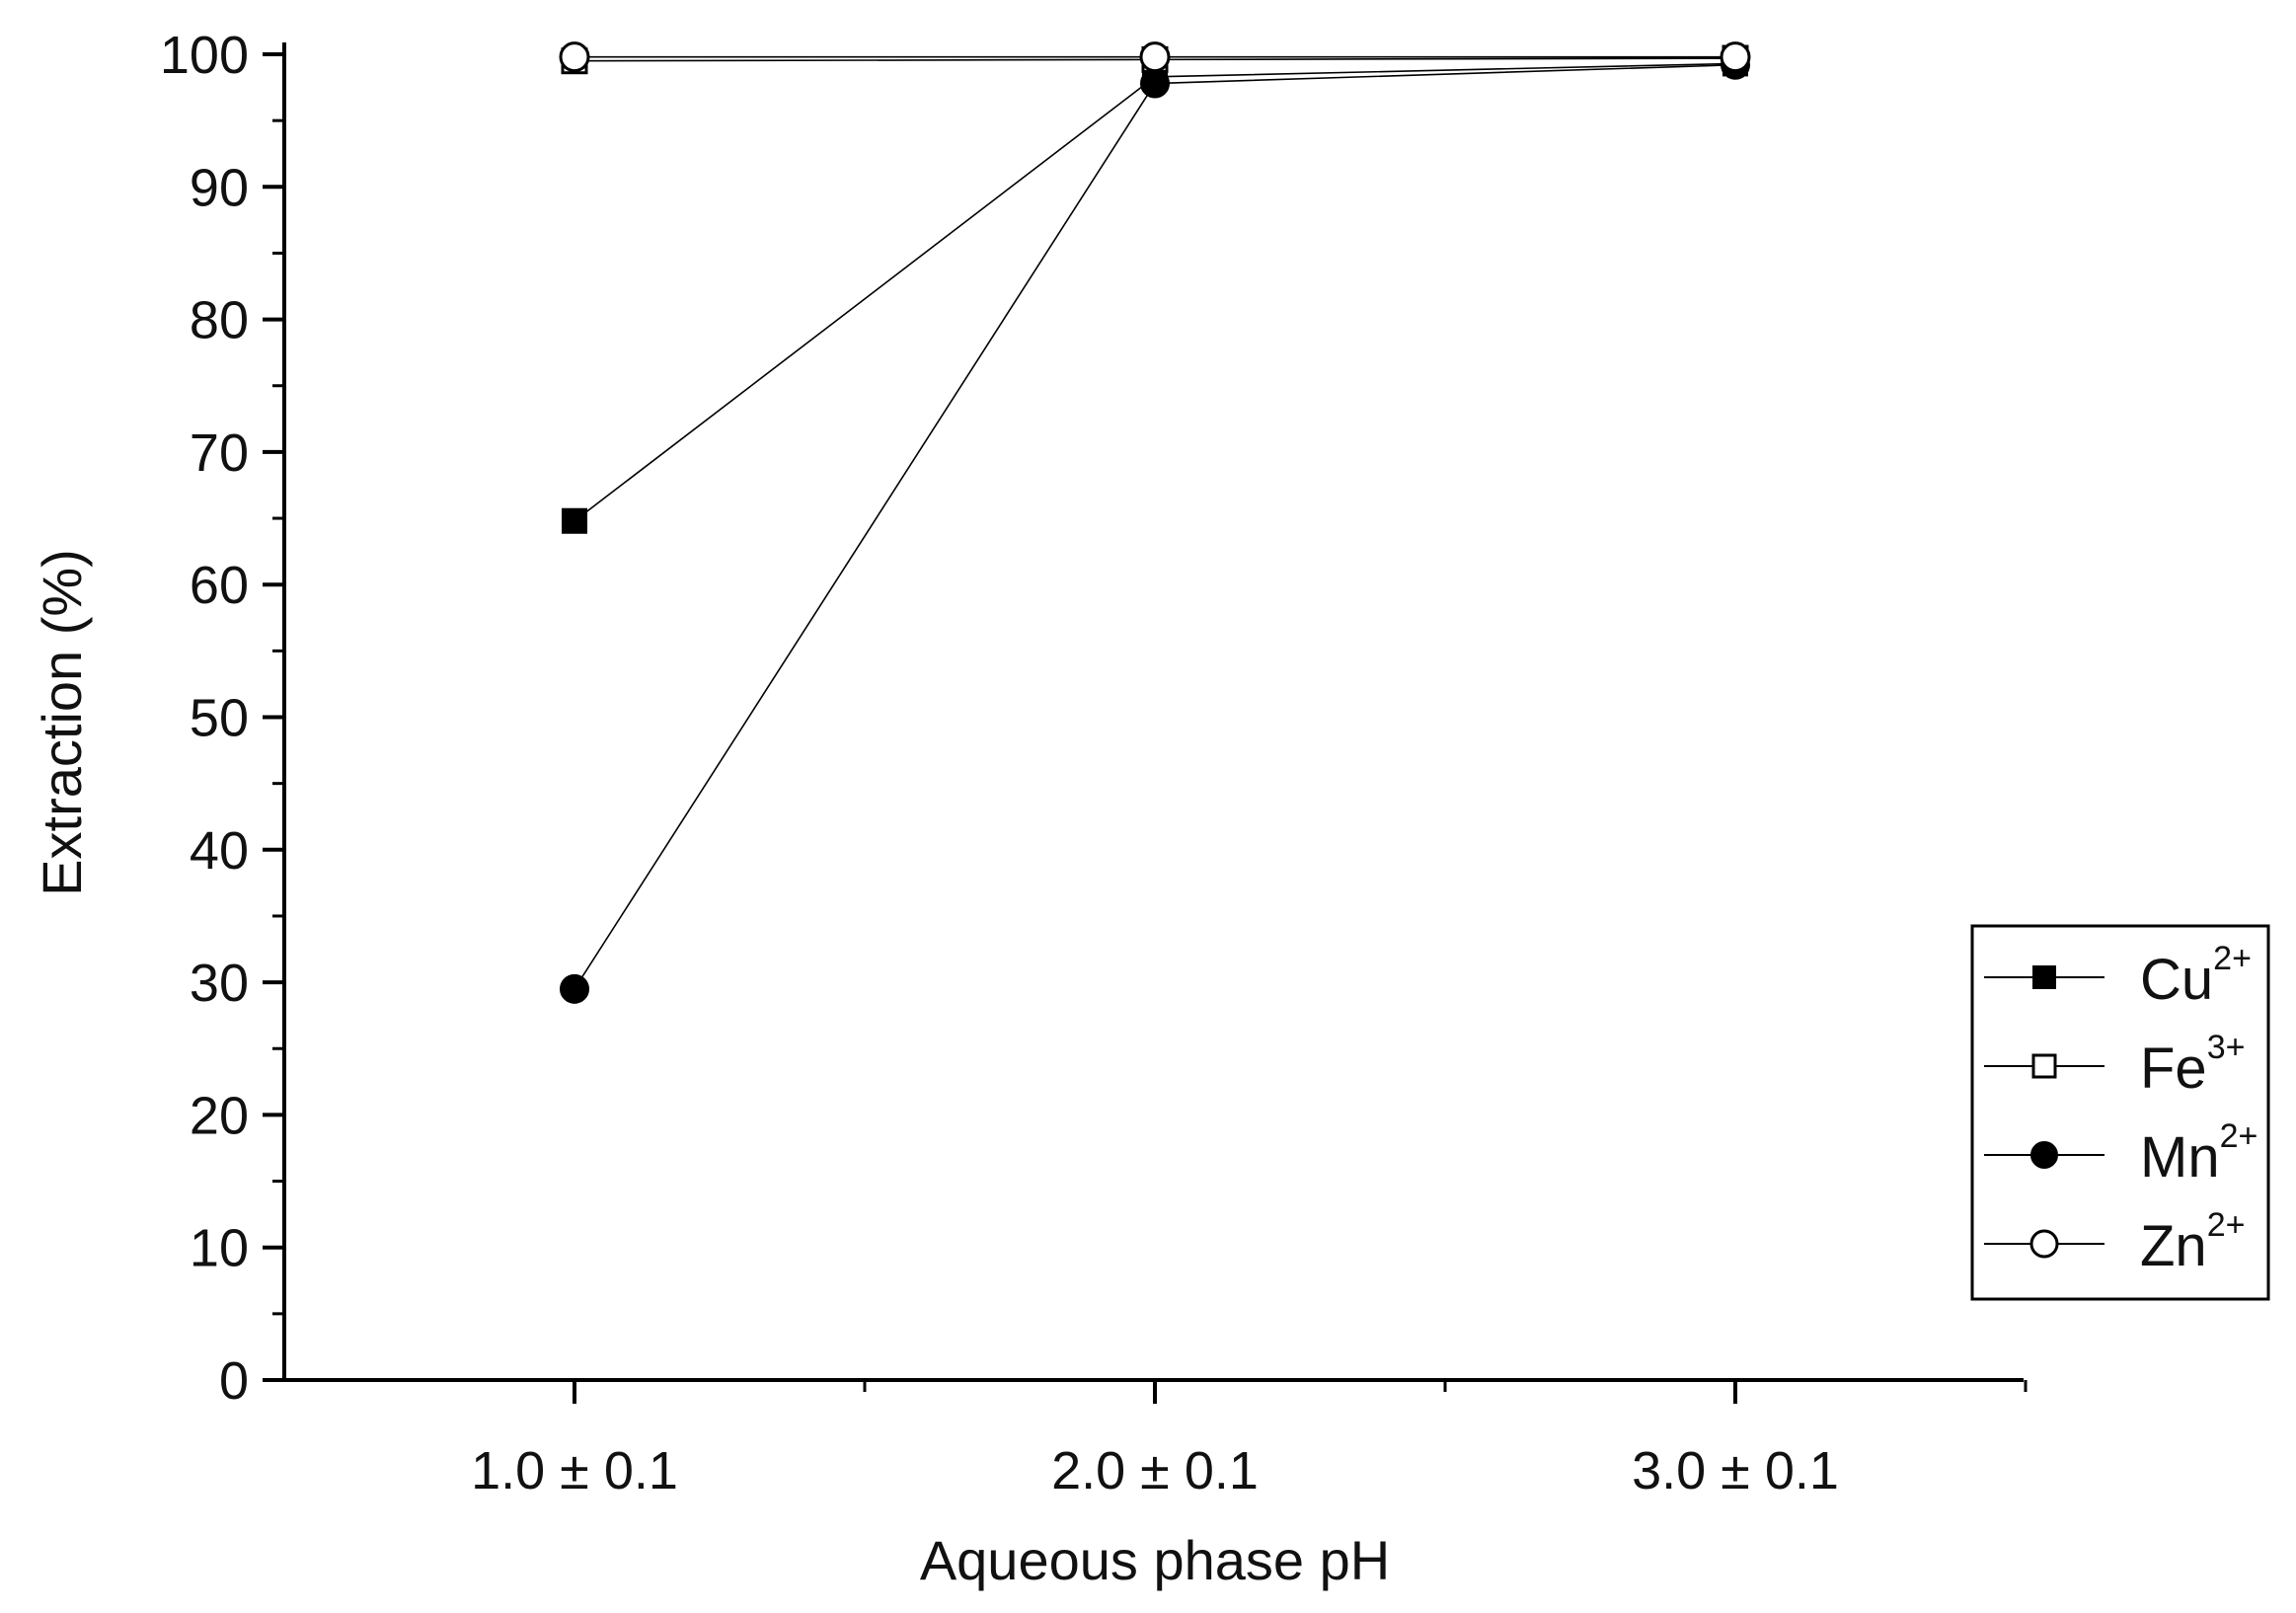  What do you see at coordinates (219, 320) in the screenshot?
I see `y-tick-label: 80` at bounding box center [219, 320].